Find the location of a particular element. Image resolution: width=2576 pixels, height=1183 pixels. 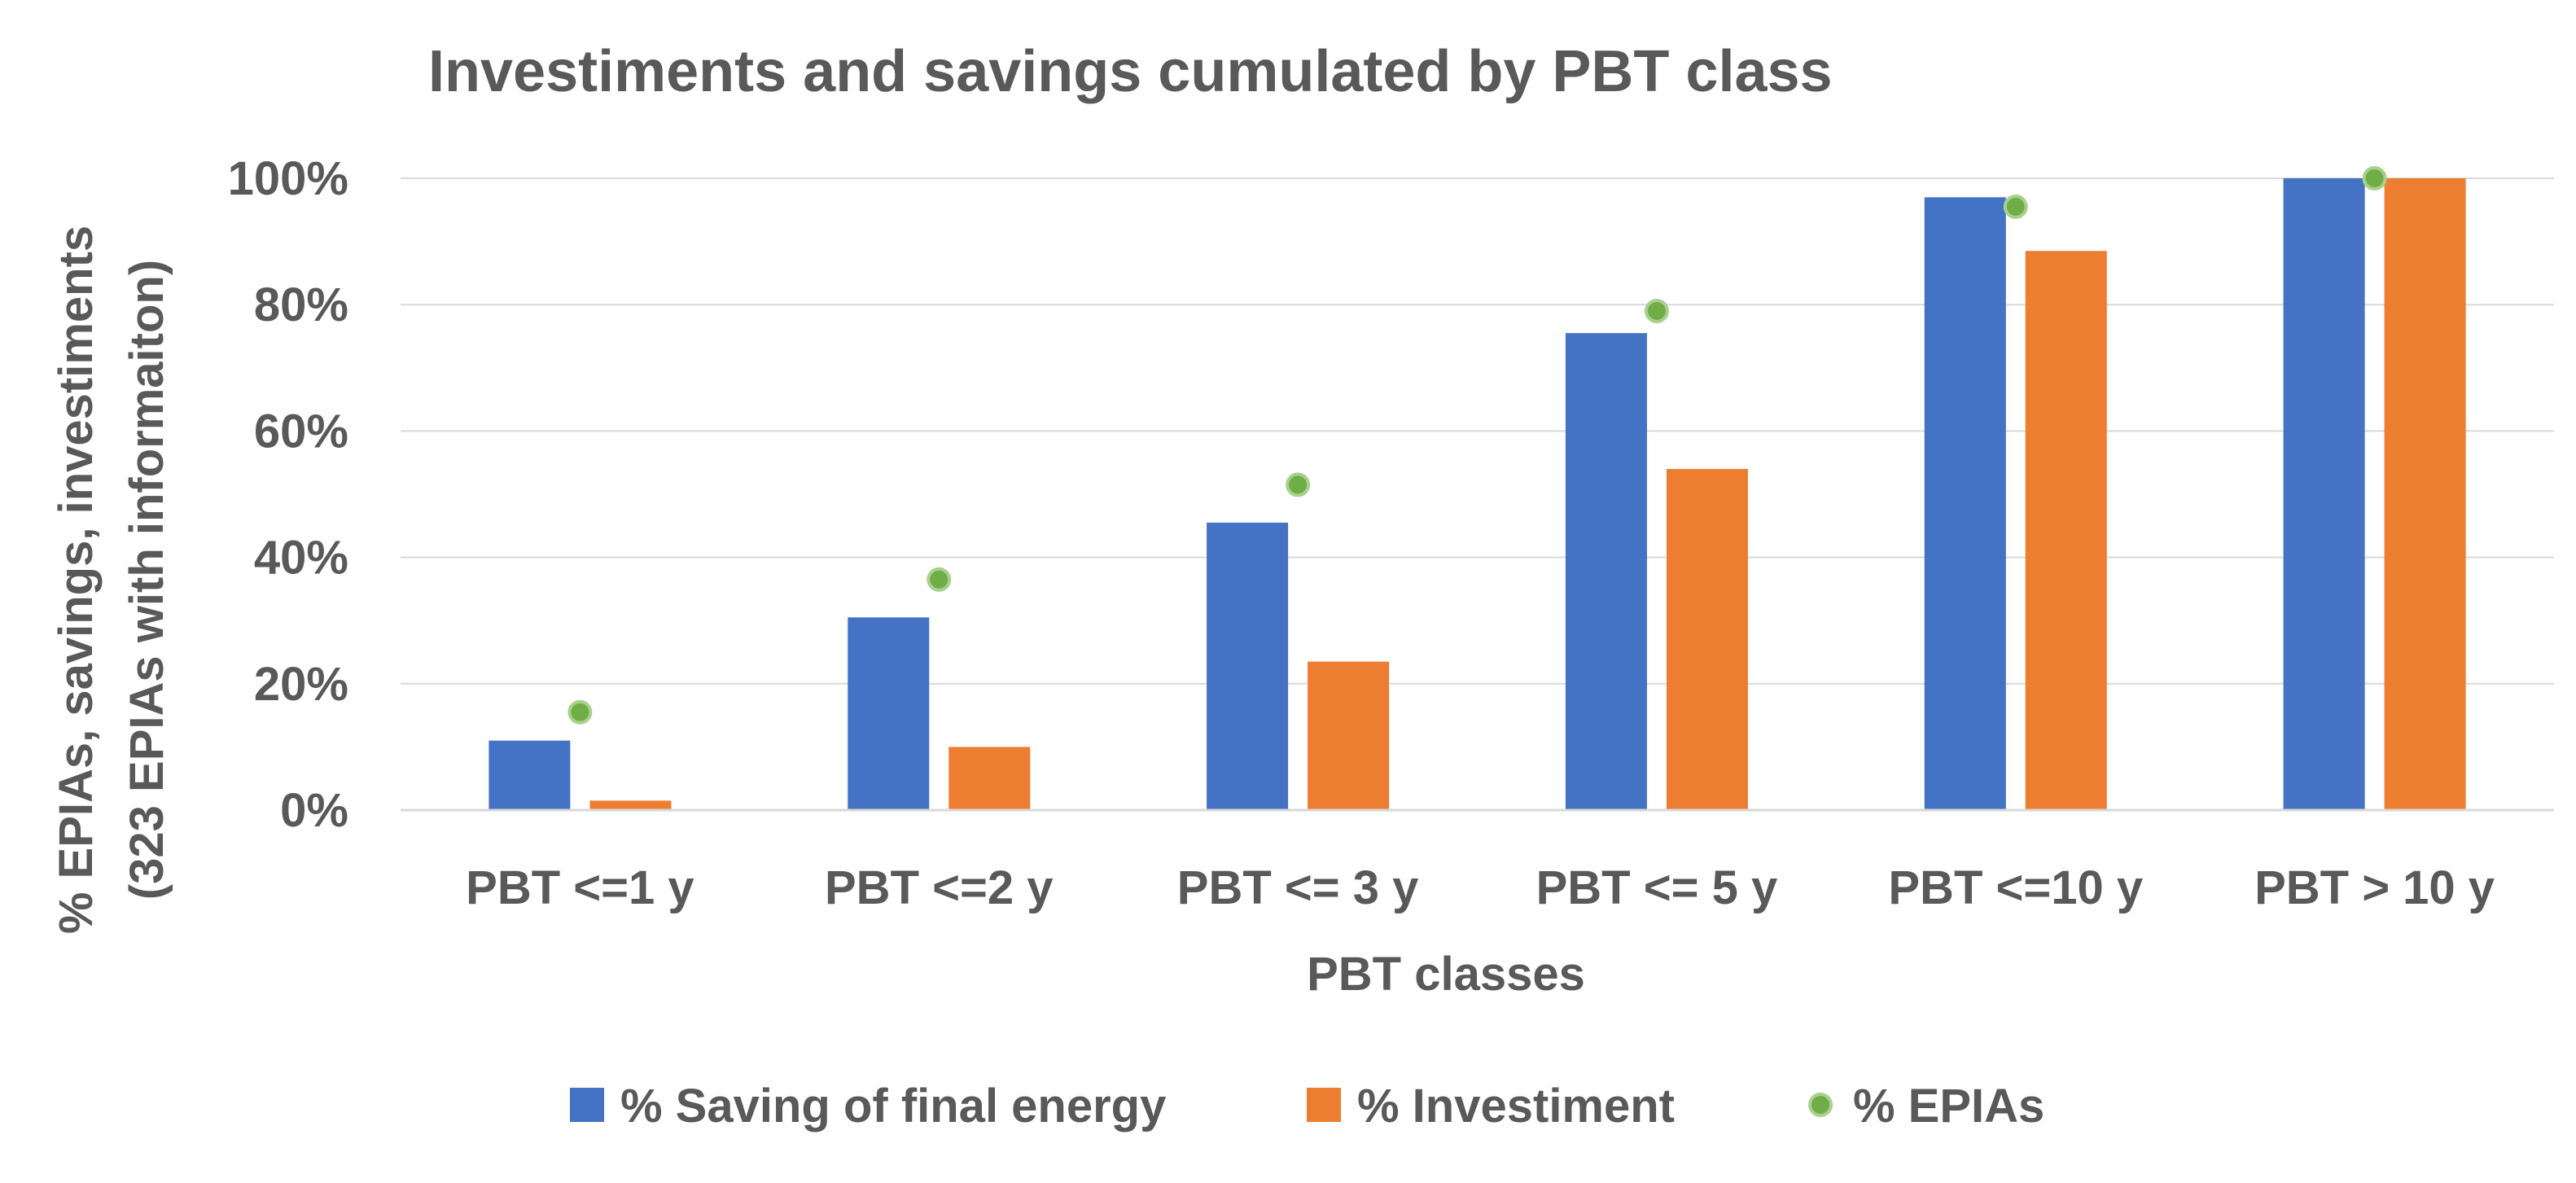

y-axis-label-line2: (323 EPIAs with informaiton) is located at coordinates (146, 580).